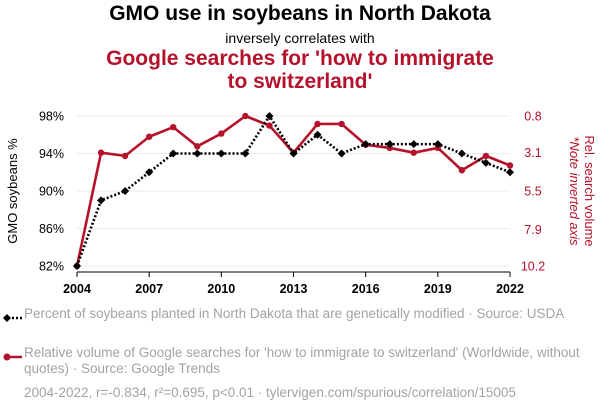 This screenshot has height=414, width=600. Describe the element at coordinates (366, 289) in the screenshot. I see `x-tick-label: 2016` at that location.